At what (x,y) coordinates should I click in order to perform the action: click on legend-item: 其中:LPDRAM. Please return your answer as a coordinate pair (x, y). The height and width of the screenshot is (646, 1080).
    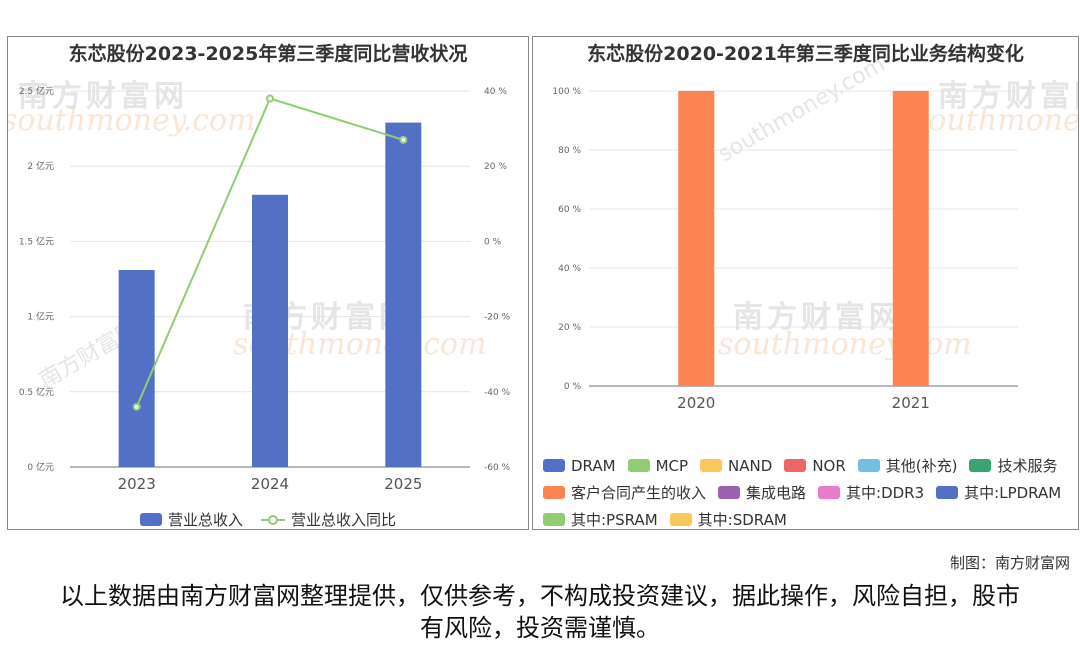
    Looking at the image, I should click on (998, 492).